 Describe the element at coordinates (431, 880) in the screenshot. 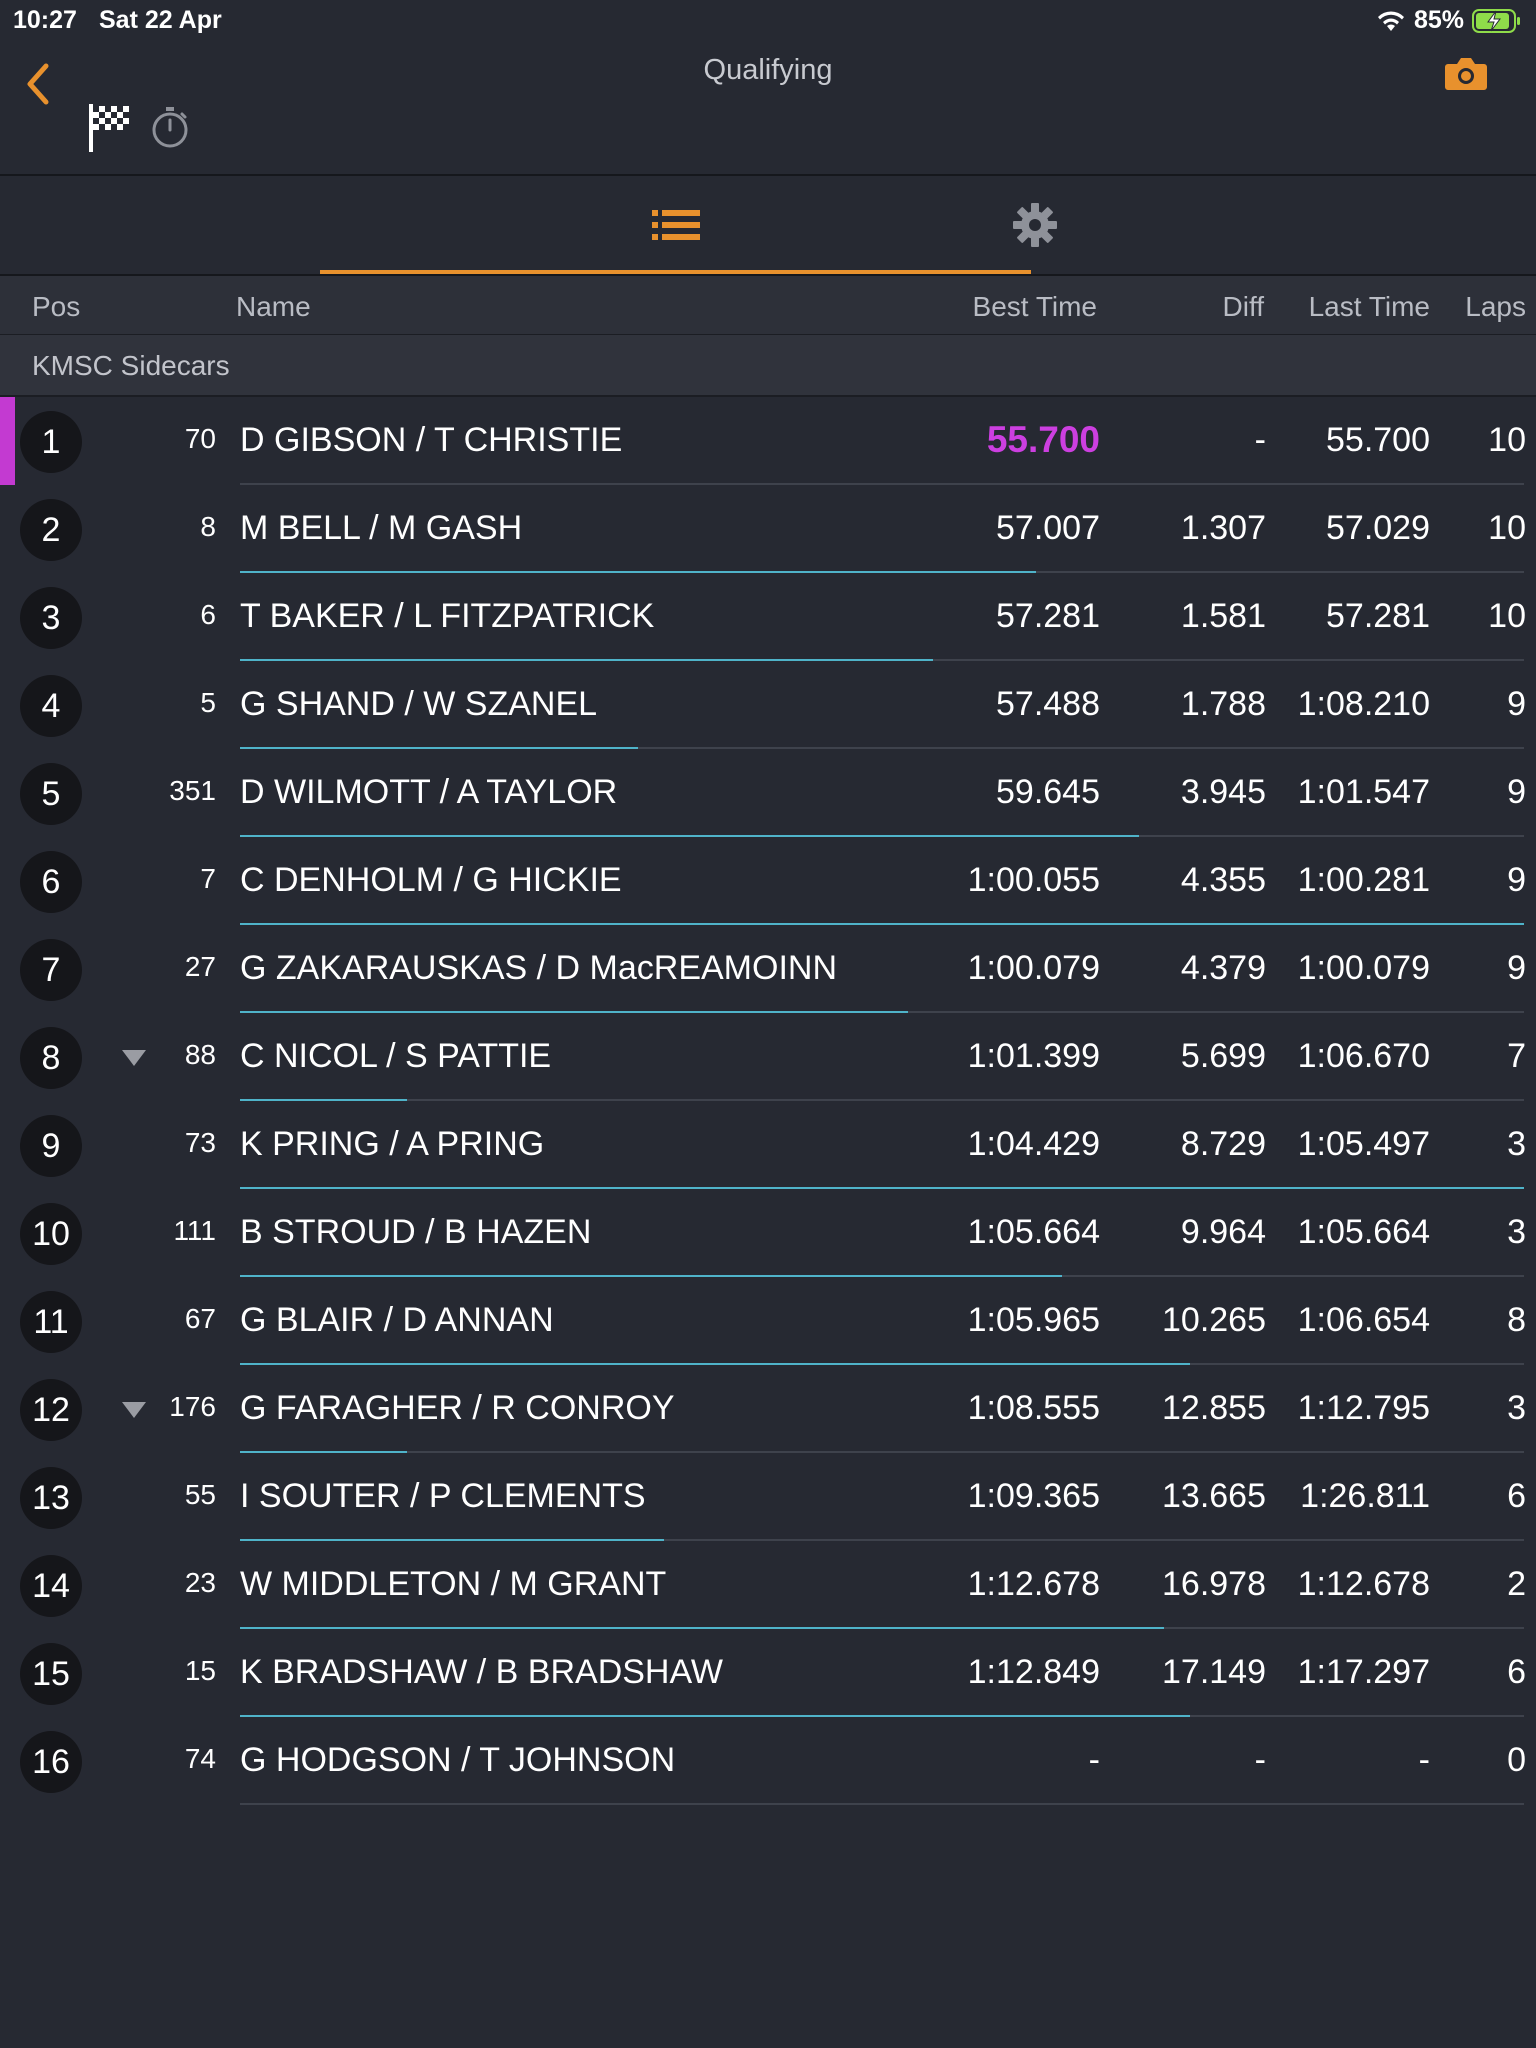

I see `rider-names: C DENHOLM / G HICKIE` at that location.